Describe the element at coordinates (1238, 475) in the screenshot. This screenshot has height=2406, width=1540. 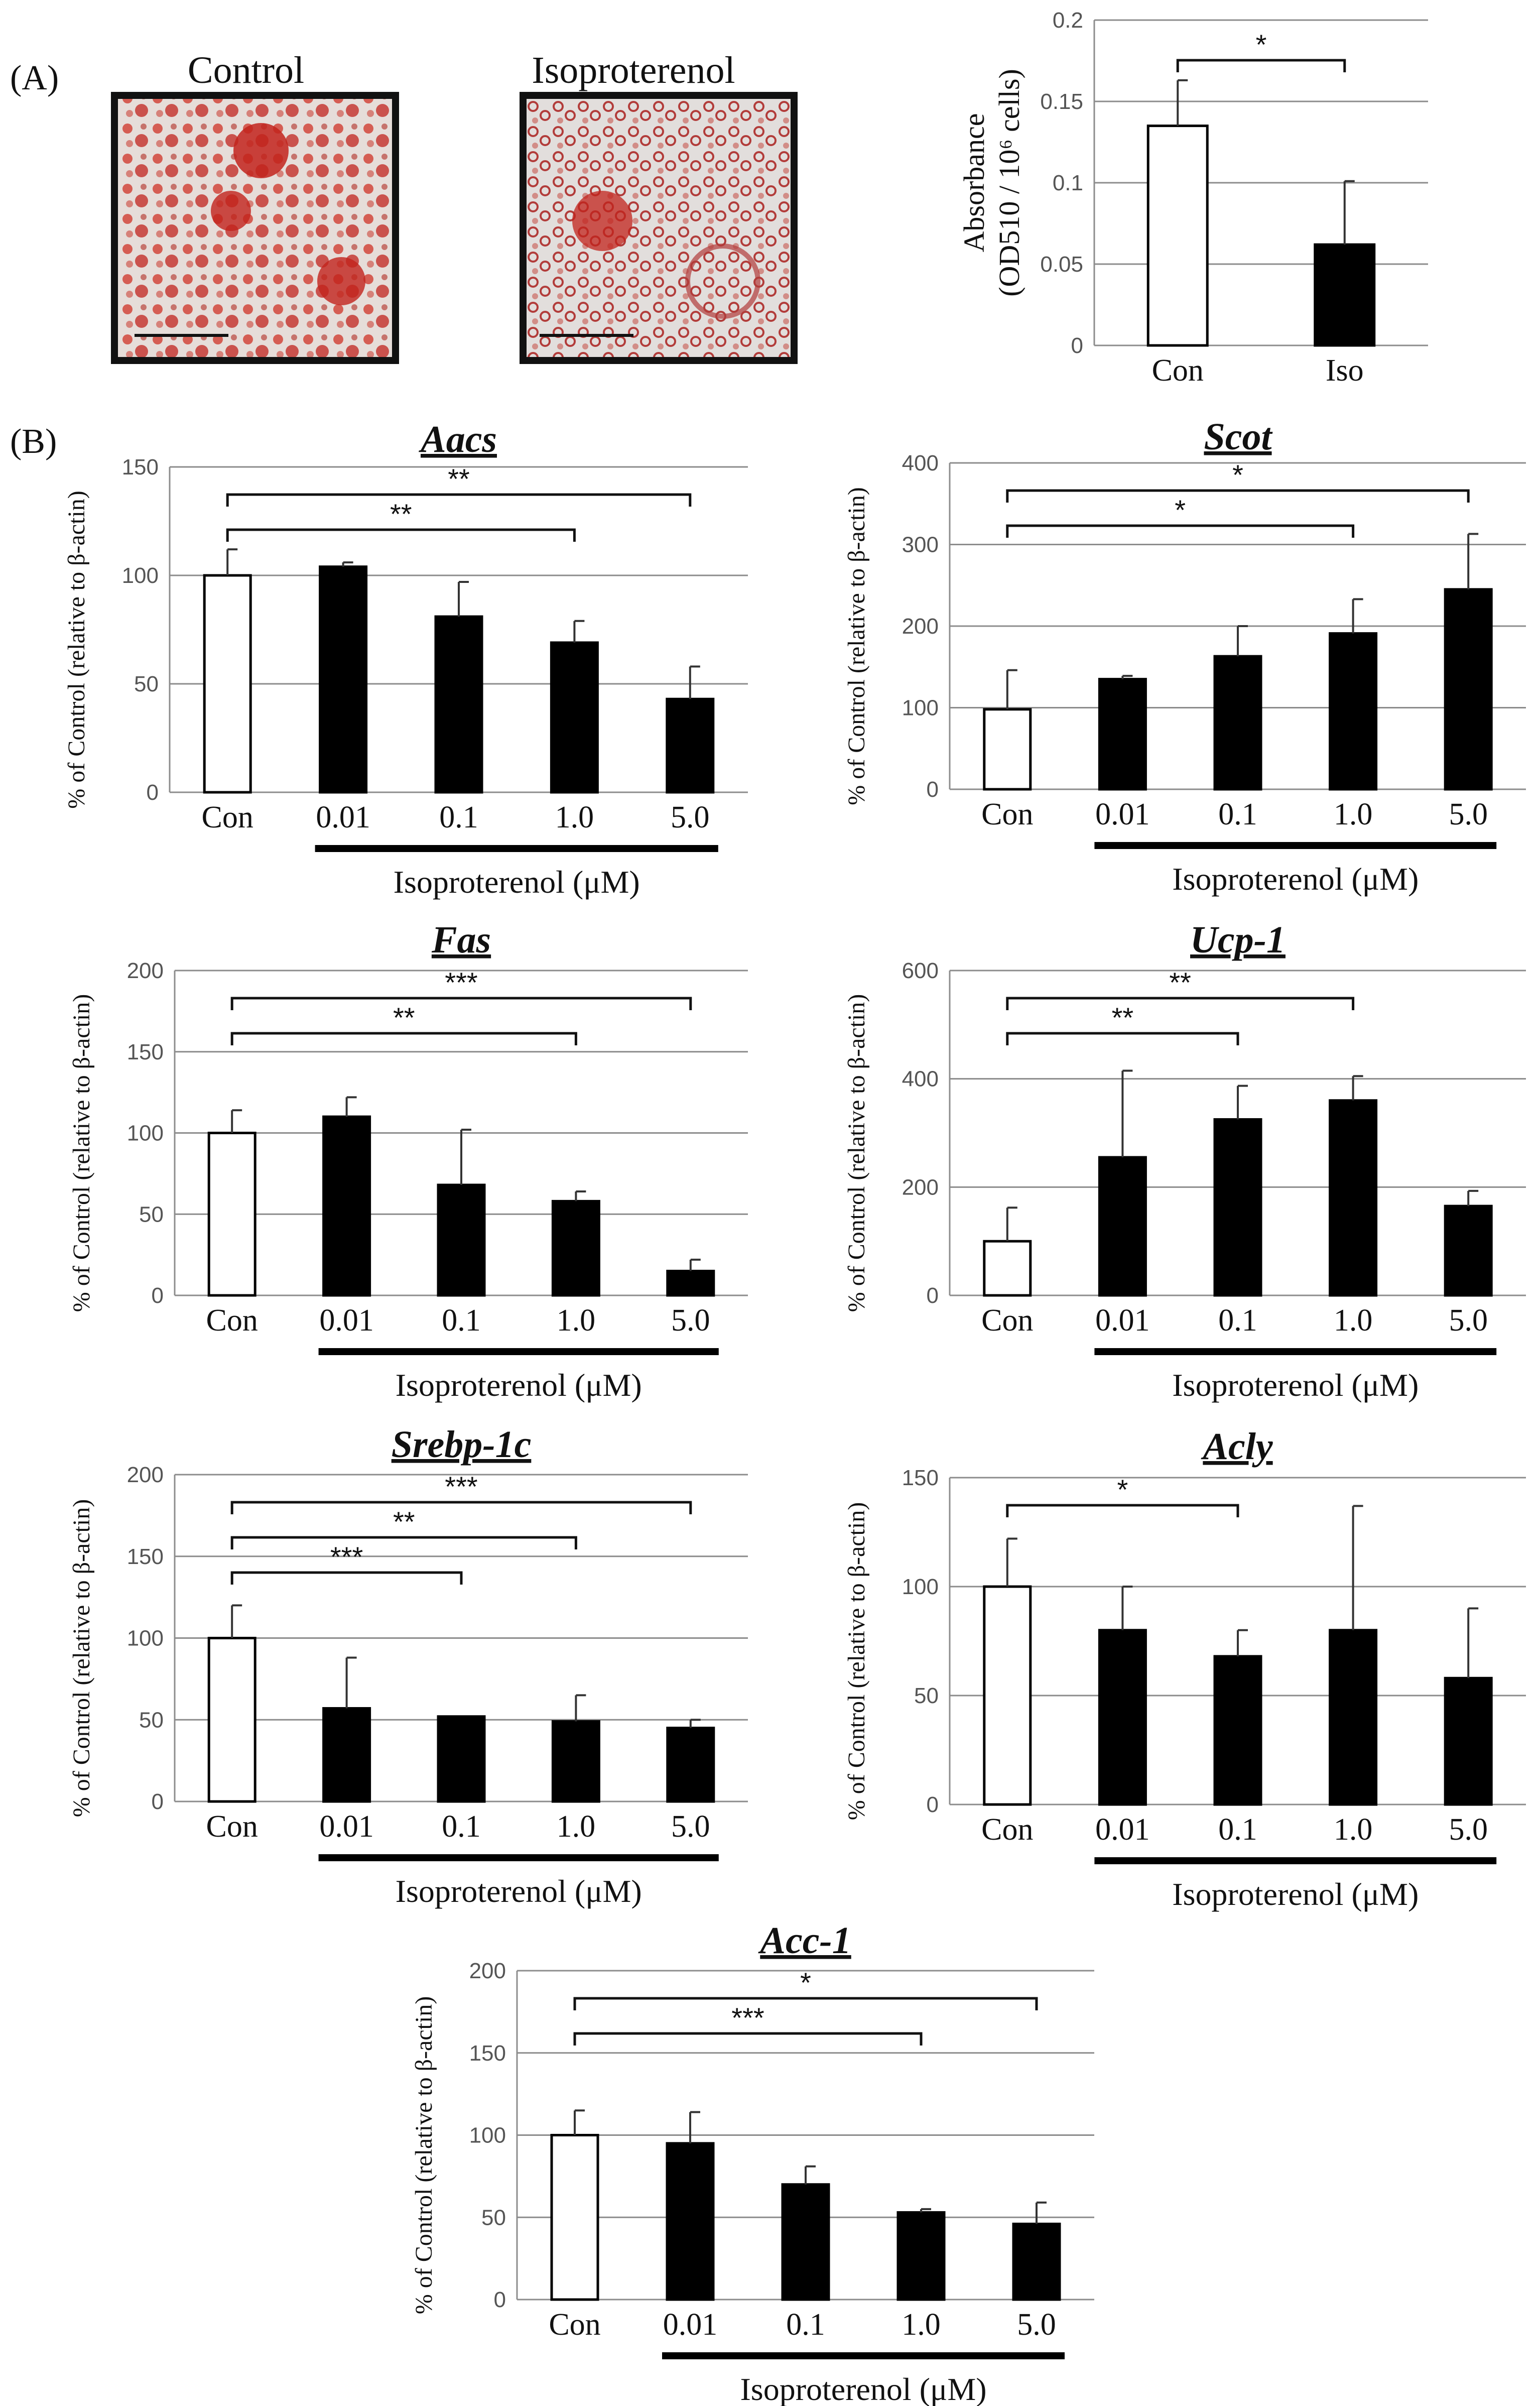
I see `significance-label: *` at that location.